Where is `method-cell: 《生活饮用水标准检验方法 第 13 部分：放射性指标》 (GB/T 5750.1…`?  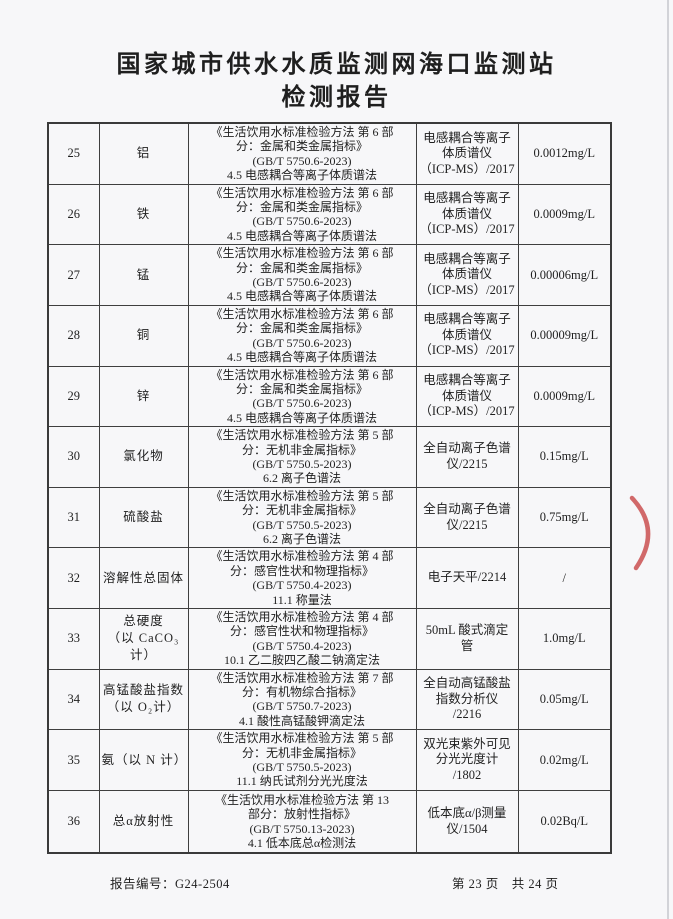 method-cell: 《生活饮用水标准检验方法 第 13 部分：放射性指标》 (GB/T 5750.1… is located at coordinates (302, 821).